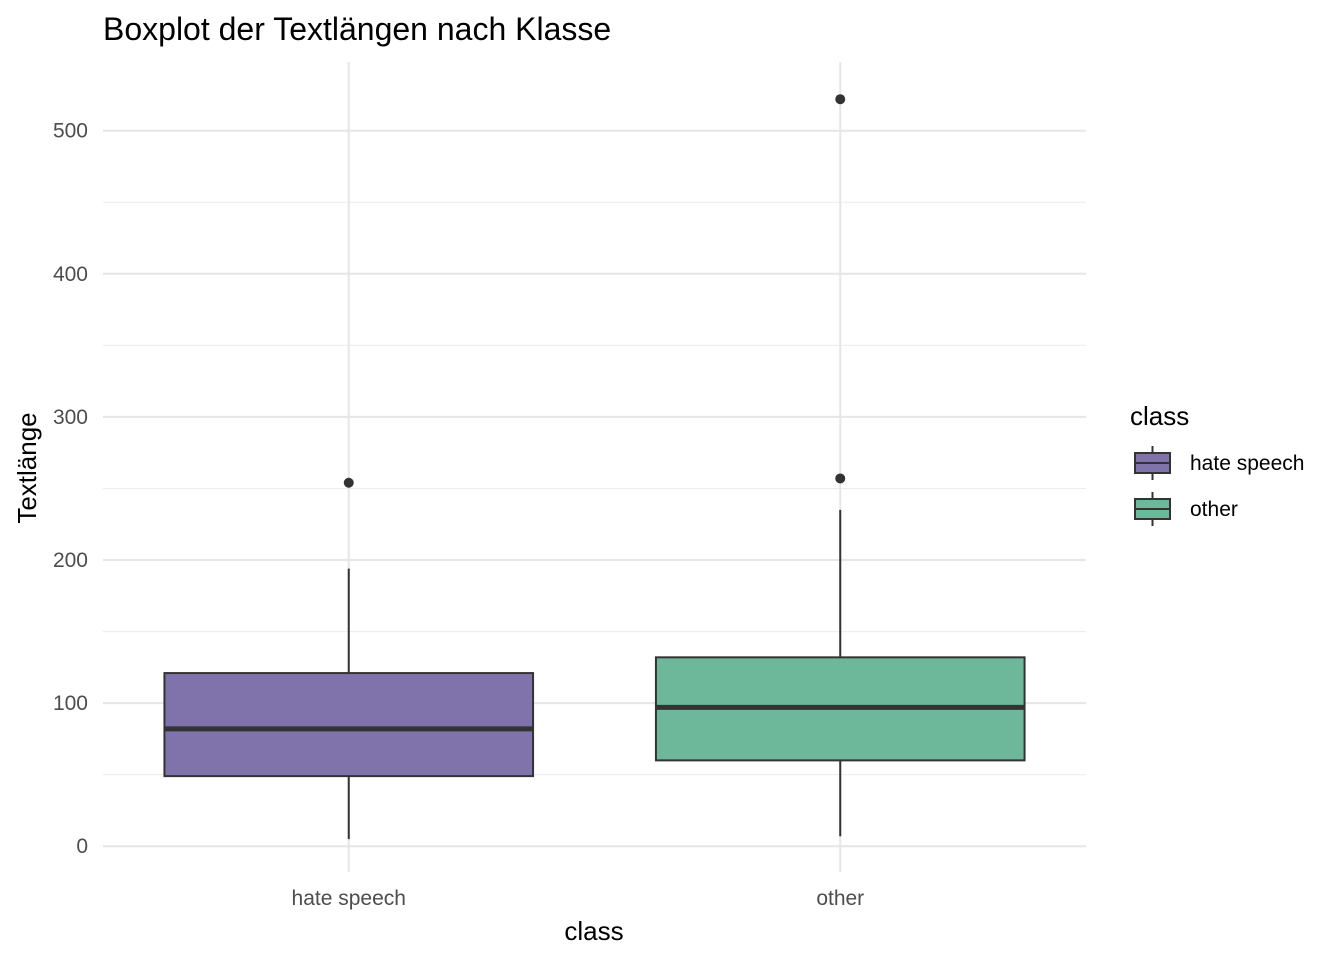  I want to click on y-tick-label: 400, so click(70, 274).